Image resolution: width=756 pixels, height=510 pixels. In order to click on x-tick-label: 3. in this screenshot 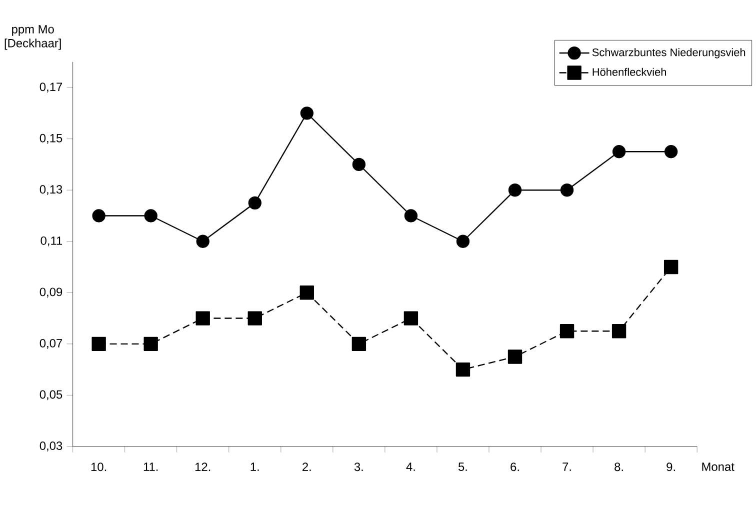, I will do `click(358, 466)`.